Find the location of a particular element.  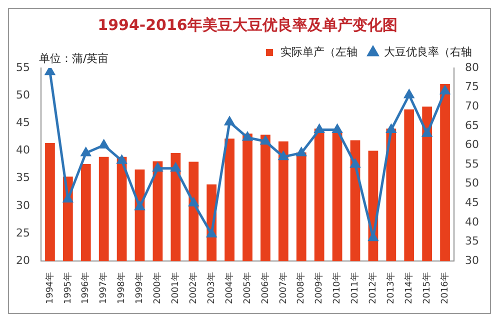

x-tick-label: 1997年 is located at coordinates (104, 288).